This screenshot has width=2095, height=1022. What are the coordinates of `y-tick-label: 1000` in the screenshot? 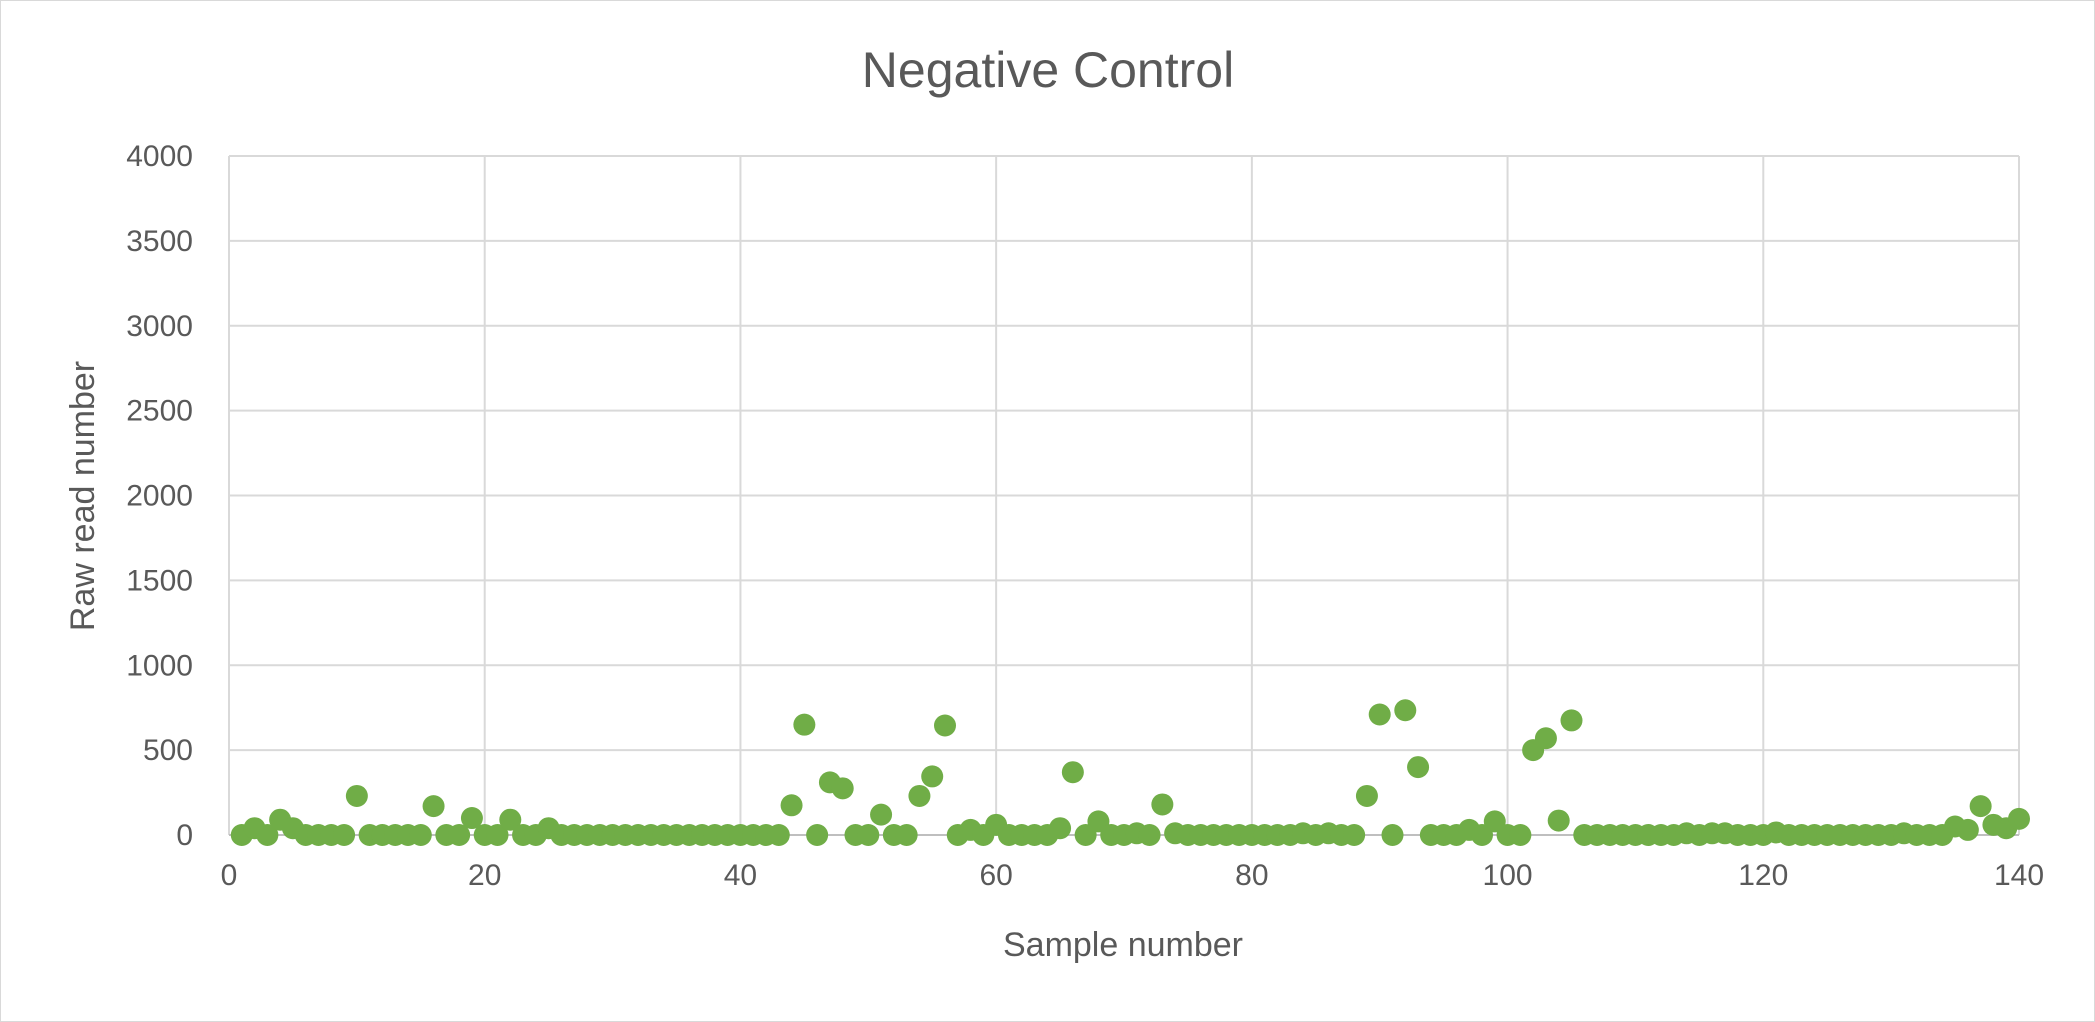 It's located at (159, 665).